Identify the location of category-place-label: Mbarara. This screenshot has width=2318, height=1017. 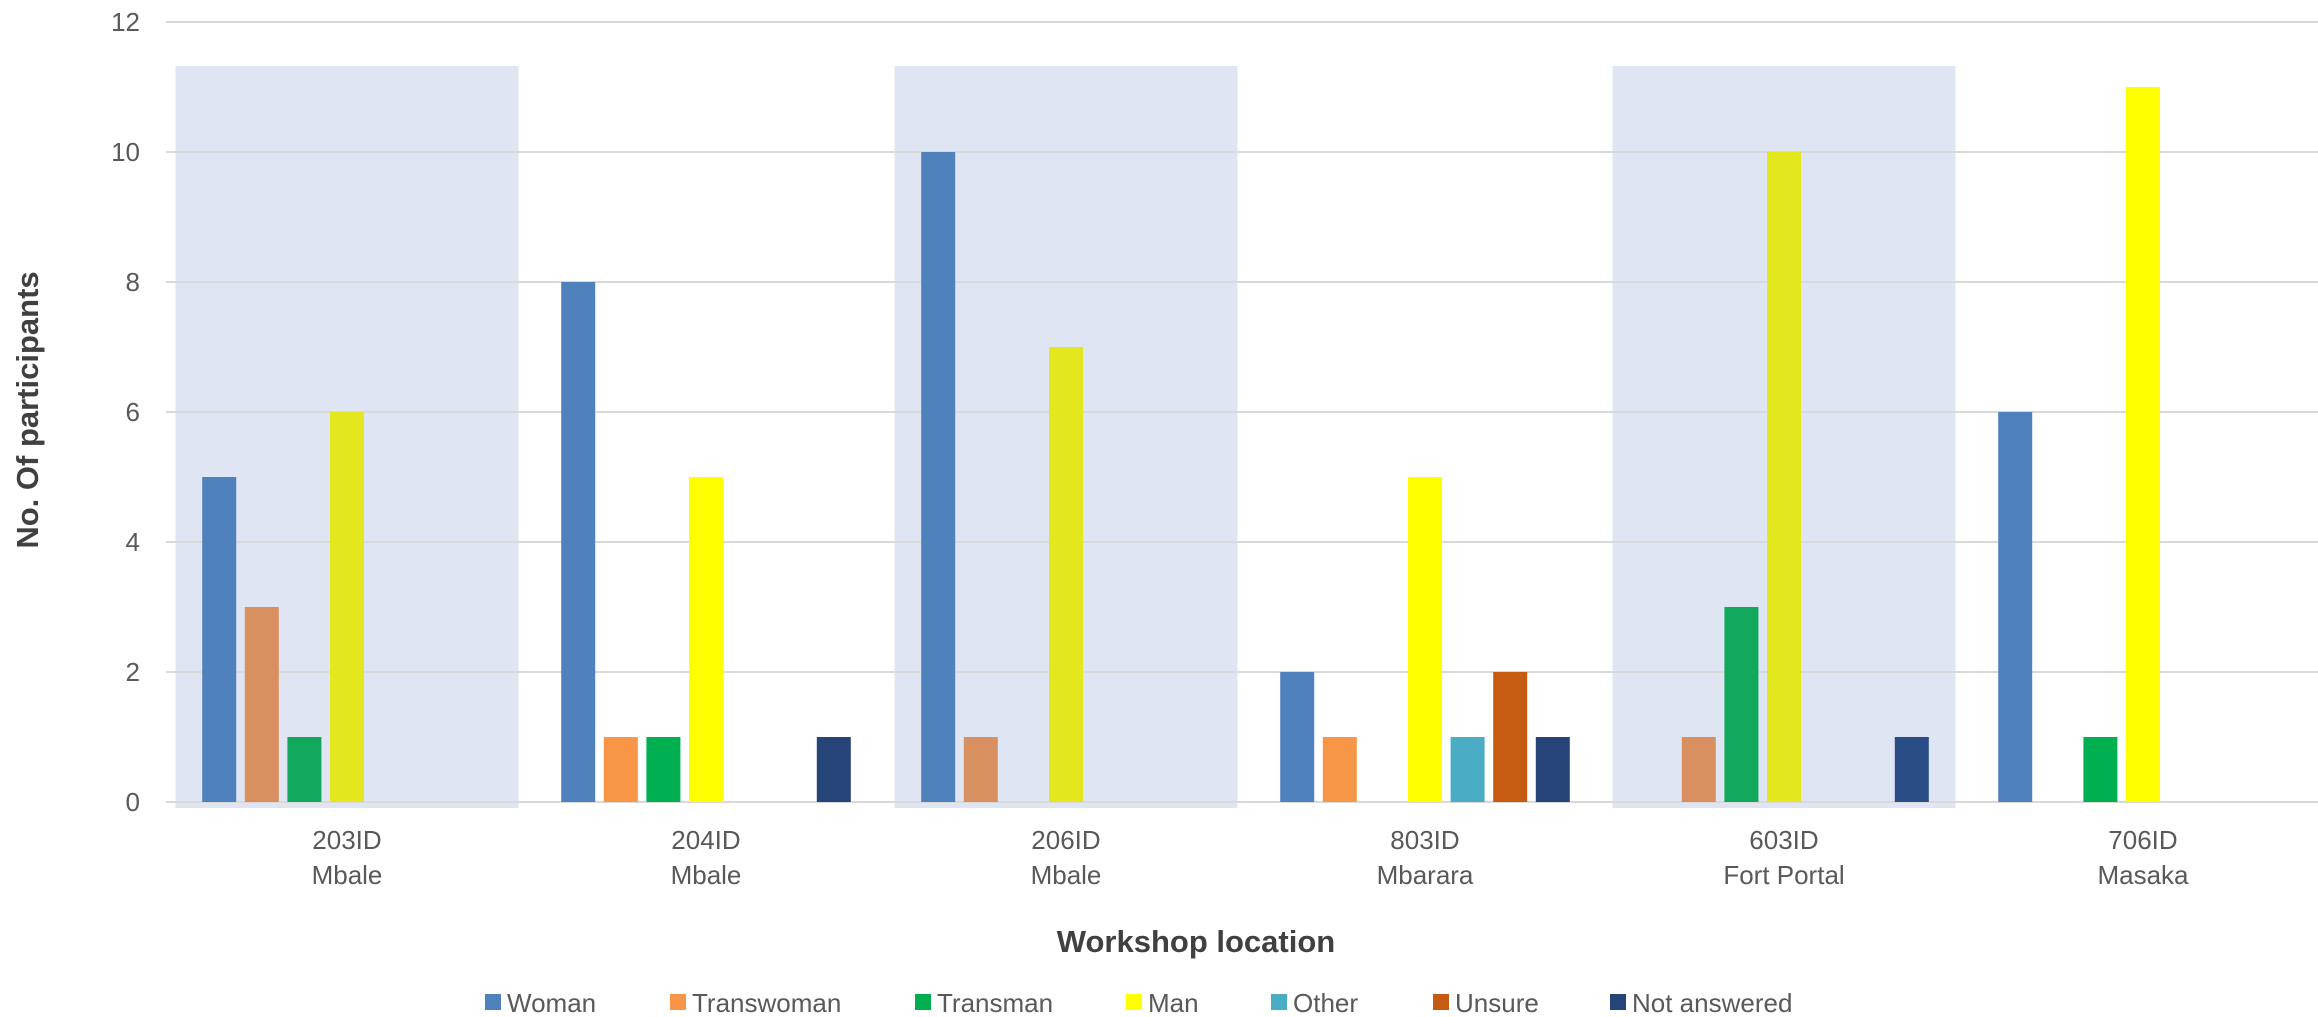
(1425, 875).